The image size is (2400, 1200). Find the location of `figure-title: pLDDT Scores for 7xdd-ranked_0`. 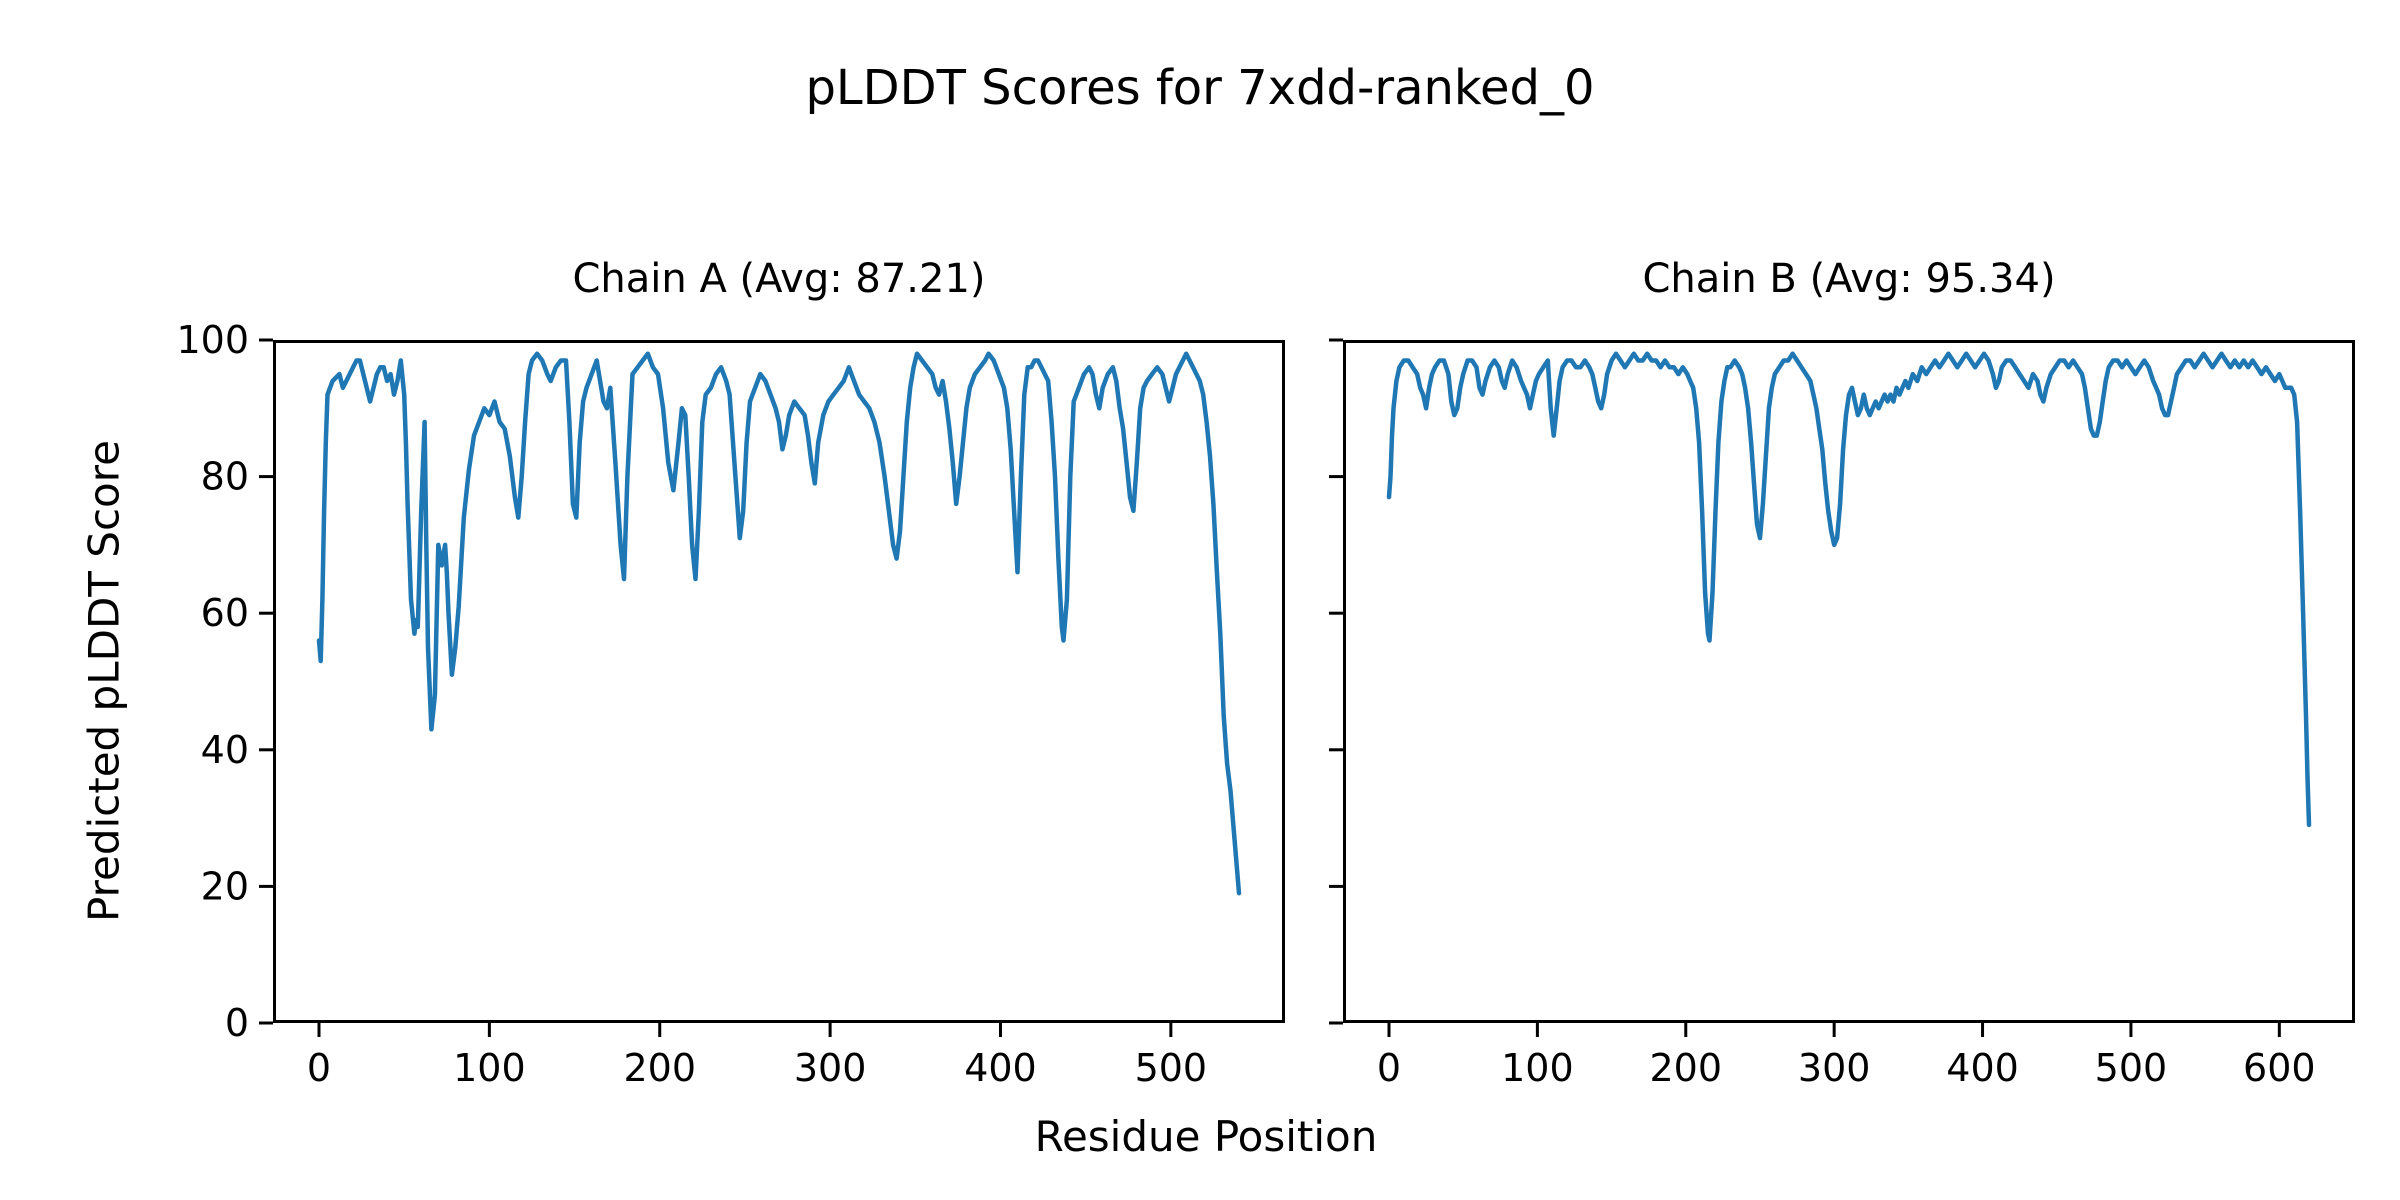

figure-title: pLDDT Scores for 7xdd-ranked_0 is located at coordinates (1200, 88).